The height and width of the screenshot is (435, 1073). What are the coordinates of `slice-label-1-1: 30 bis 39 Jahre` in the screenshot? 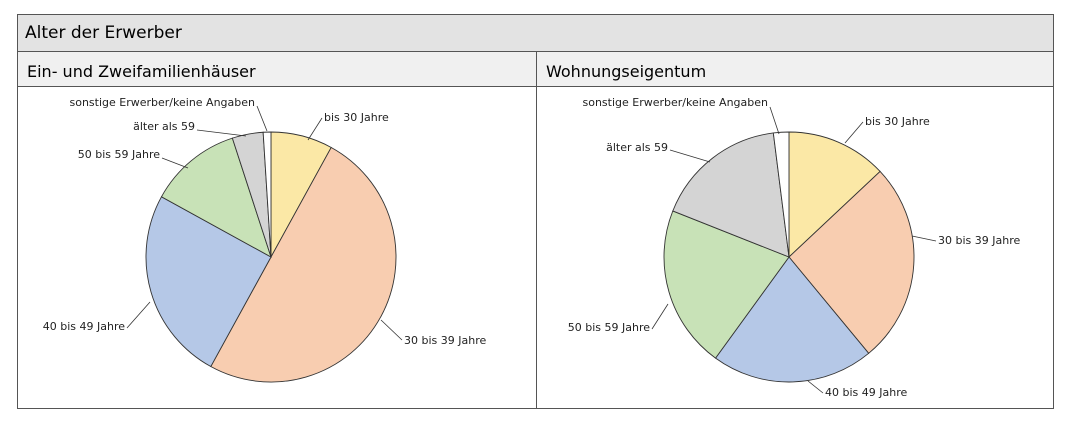 It's located at (979, 240).